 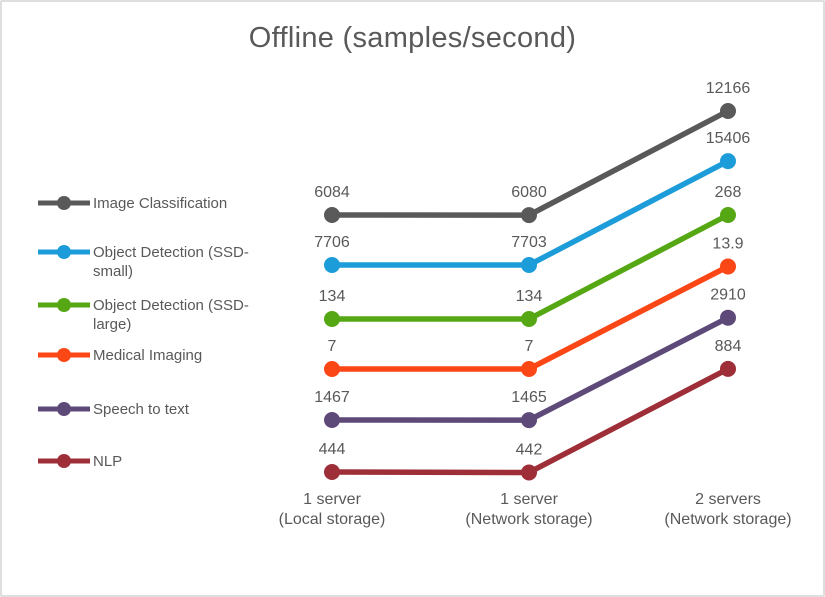 What do you see at coordinates (727, 519) in the screenshot?
I see `x-axis-label-2-line-1: (Network storage)` at bounding box center [727, 519].